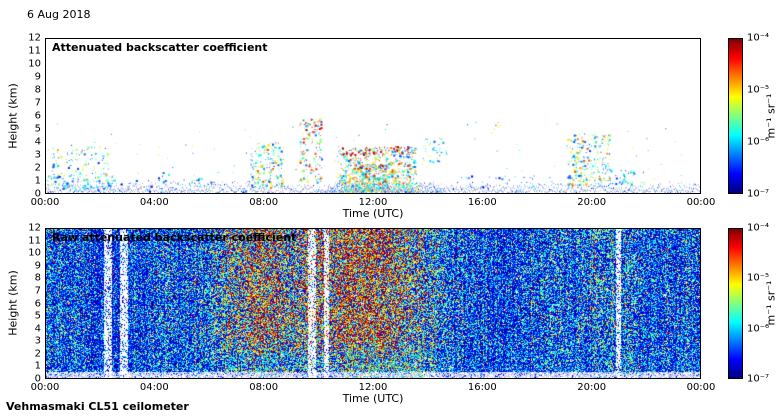  What do you see at coordinates (771, 303) in the screenshot?
I see `colorbar-unit-label-bottom: m⁻¹ sr⁻¹` at bounding box center [771, 303].